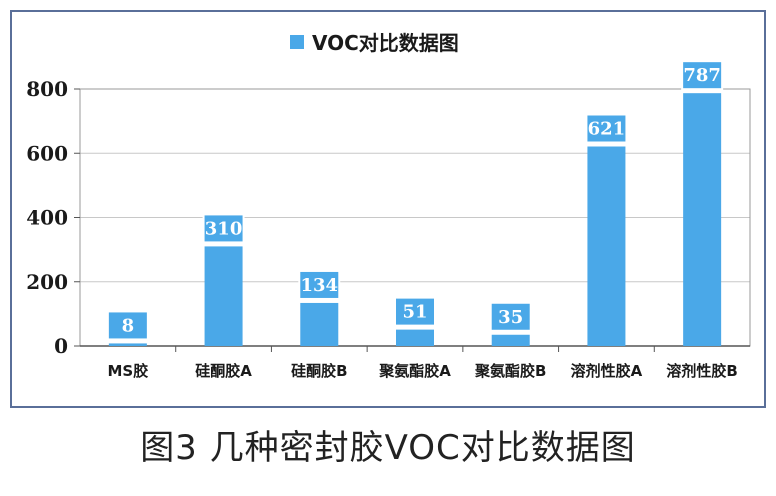  I want to click on data-label: 621, so click(607, 129).